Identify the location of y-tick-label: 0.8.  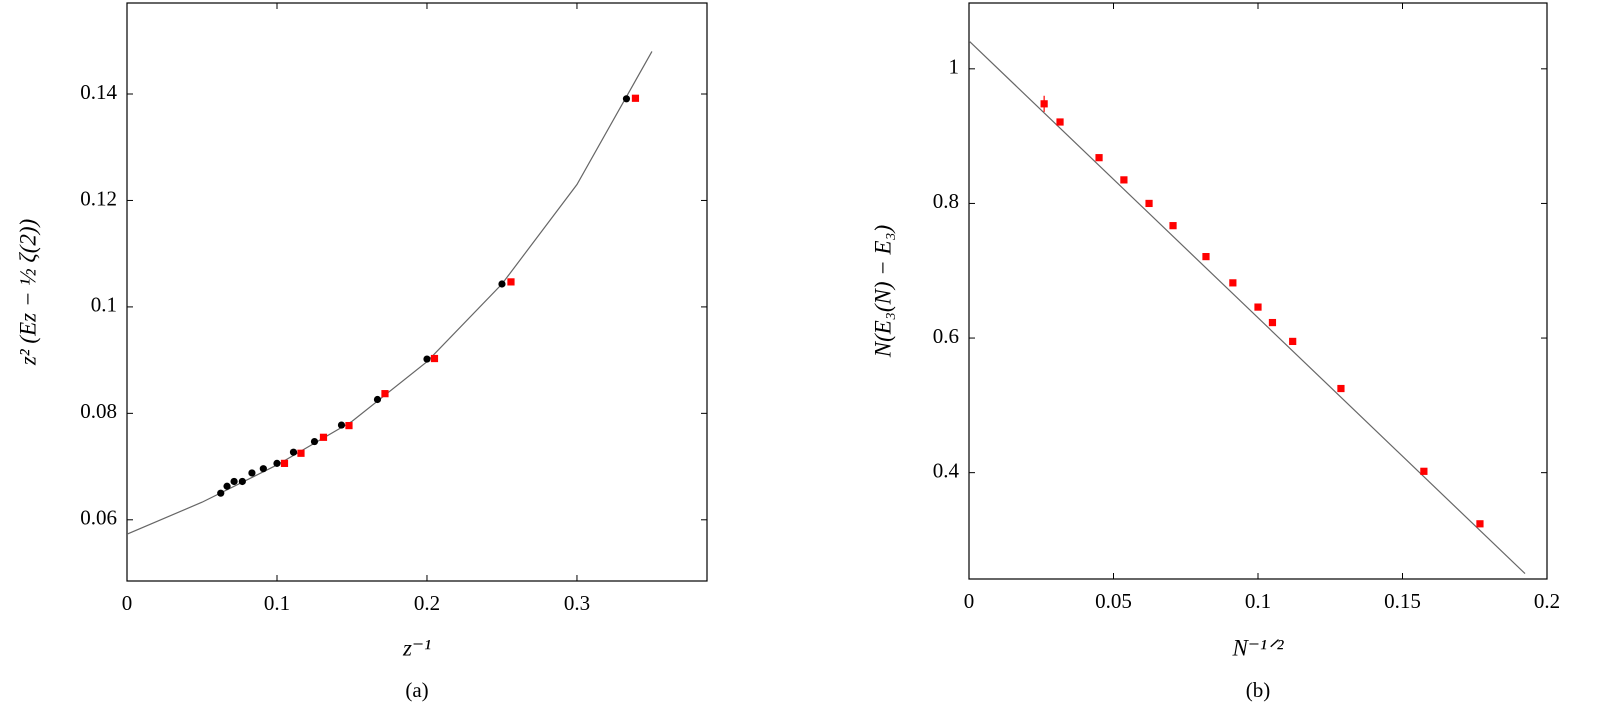
(946, 201).